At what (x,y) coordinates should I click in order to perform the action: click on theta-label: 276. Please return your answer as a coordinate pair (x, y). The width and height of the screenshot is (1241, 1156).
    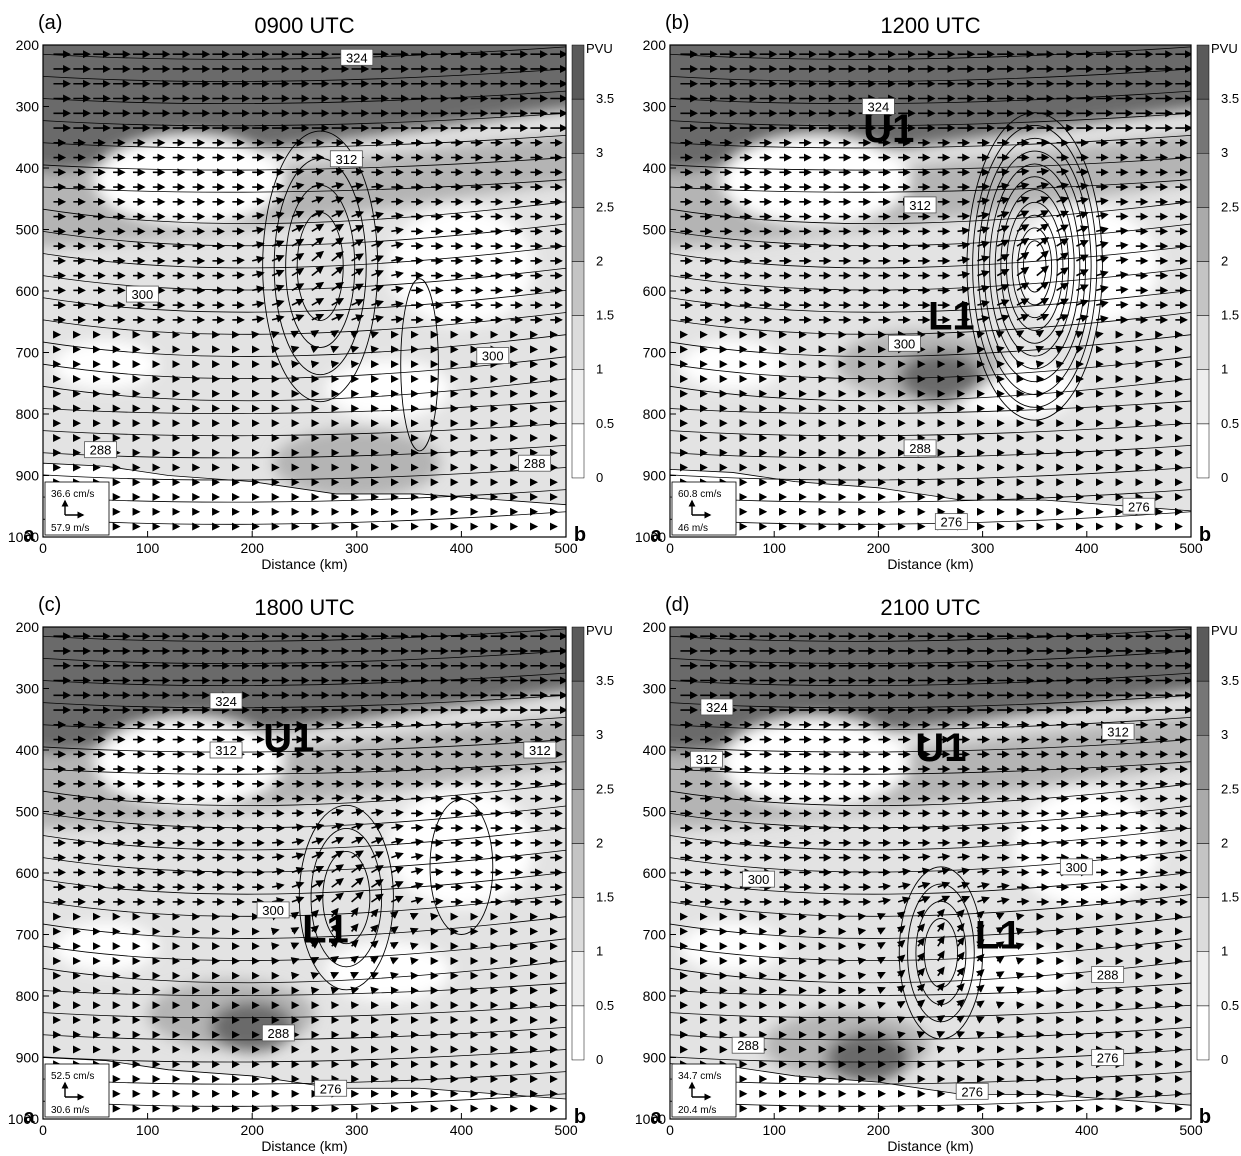
    Looking at the image, I should click on (972, 1091).